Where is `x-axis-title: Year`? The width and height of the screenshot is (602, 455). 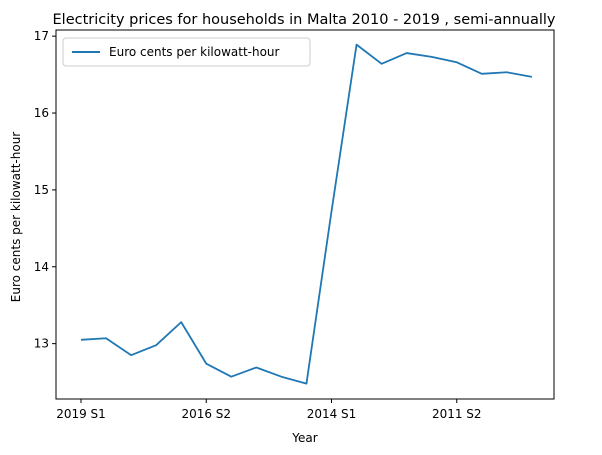 x-axis-title: Year is located at coordinates (304, 438).